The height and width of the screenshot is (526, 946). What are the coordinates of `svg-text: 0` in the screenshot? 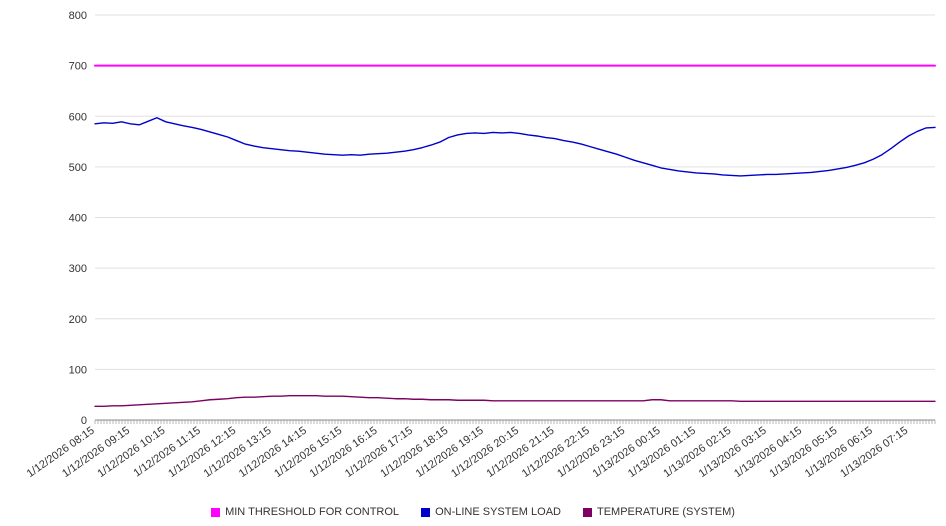 It's located at (84, 421).